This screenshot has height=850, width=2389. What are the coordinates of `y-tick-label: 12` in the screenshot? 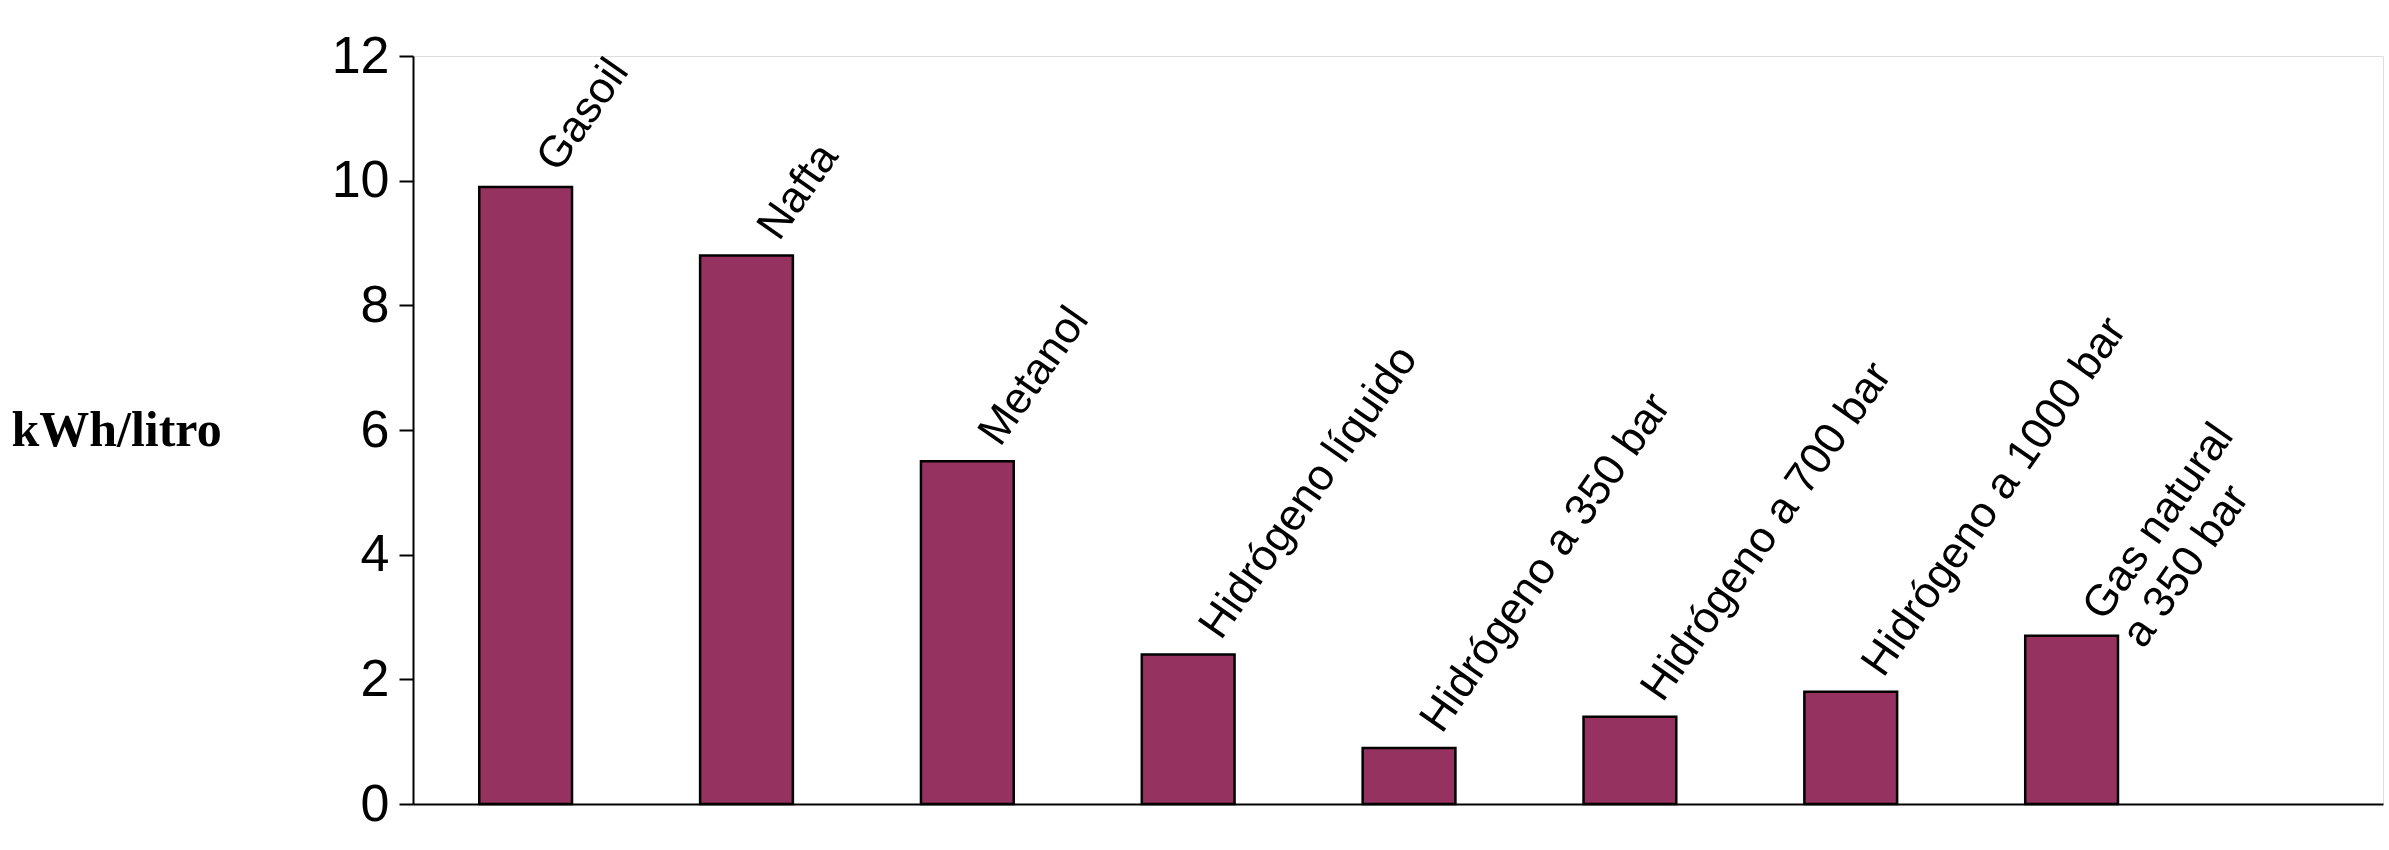 It's located at (360, 54).